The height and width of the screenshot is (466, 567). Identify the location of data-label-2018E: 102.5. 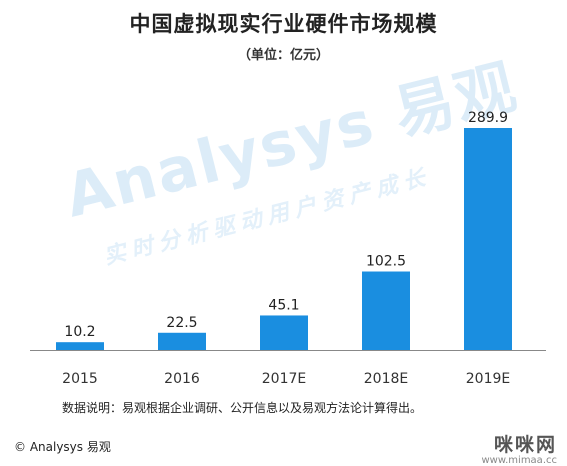
(386, 262).